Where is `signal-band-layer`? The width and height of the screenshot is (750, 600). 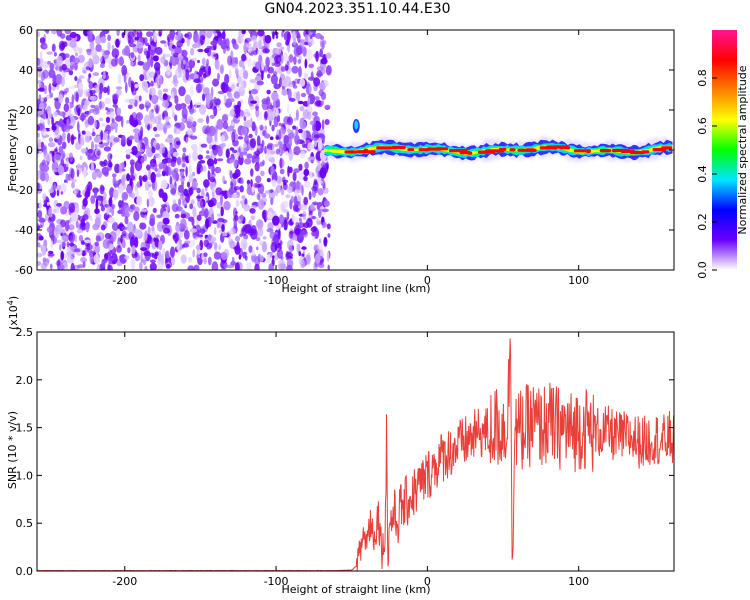
signal-band-layer is located at coordinates (498, 141).